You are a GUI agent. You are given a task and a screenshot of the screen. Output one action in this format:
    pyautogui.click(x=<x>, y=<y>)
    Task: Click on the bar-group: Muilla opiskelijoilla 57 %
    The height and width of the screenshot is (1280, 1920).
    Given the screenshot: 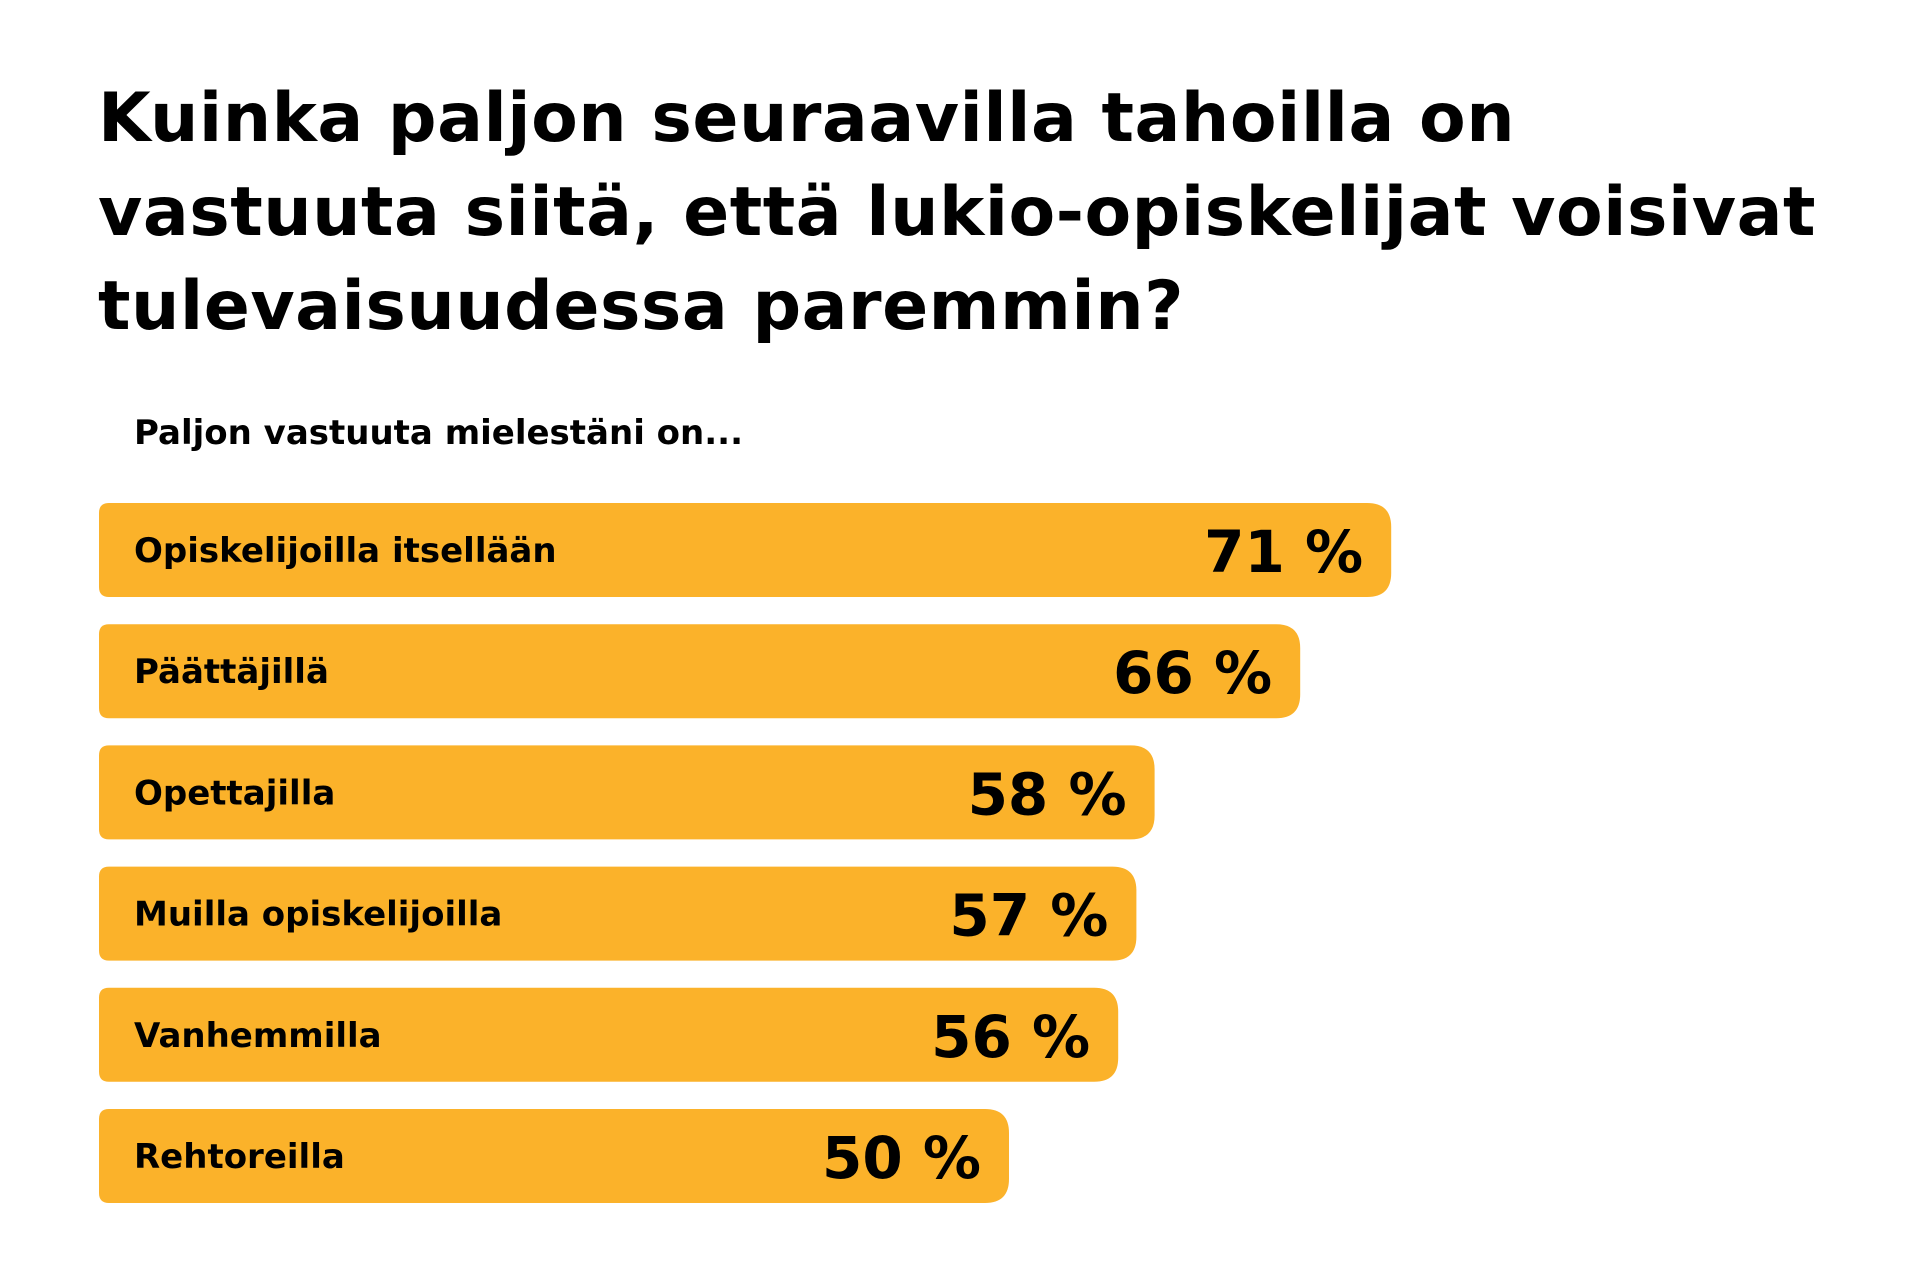 What is the action you would take?
    pyautogui.click(x=618, y=913)
    